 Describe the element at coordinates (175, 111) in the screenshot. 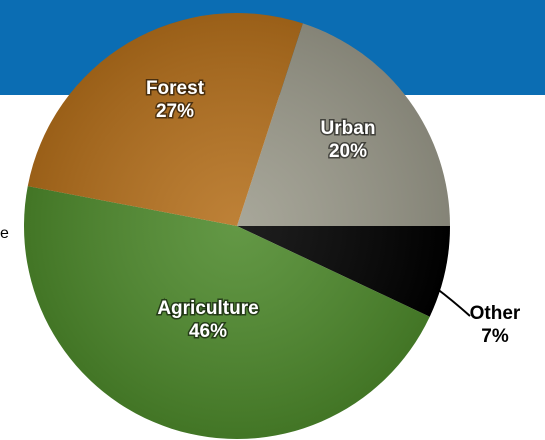

I see `slice-value: 27%` at that location.